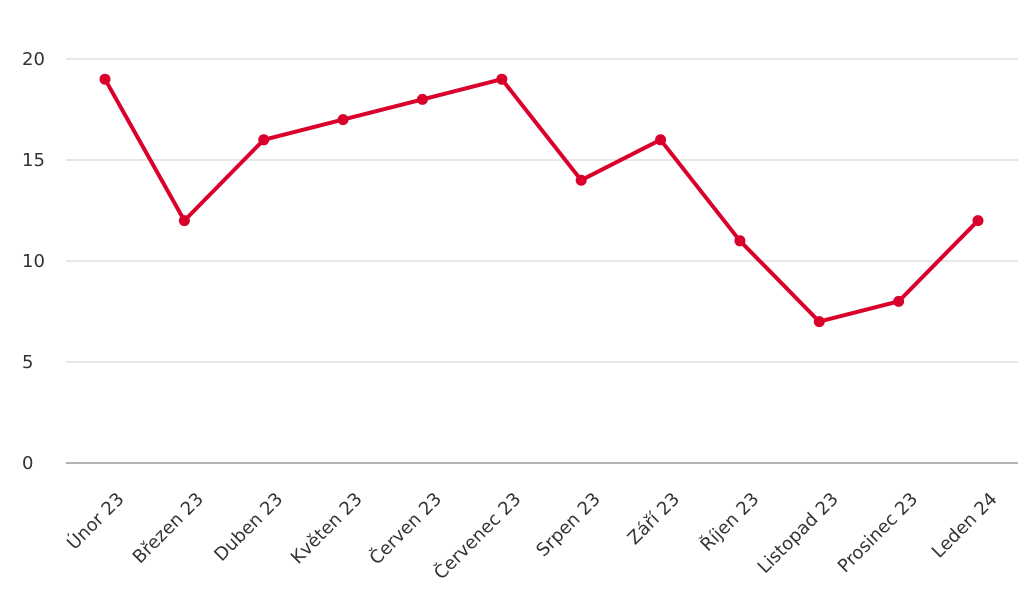 This screenshot has width=1024, height=602. Describe the element at coordinates (27, 362) in the screenshot. I see `y-tick-label: 5` at that location.